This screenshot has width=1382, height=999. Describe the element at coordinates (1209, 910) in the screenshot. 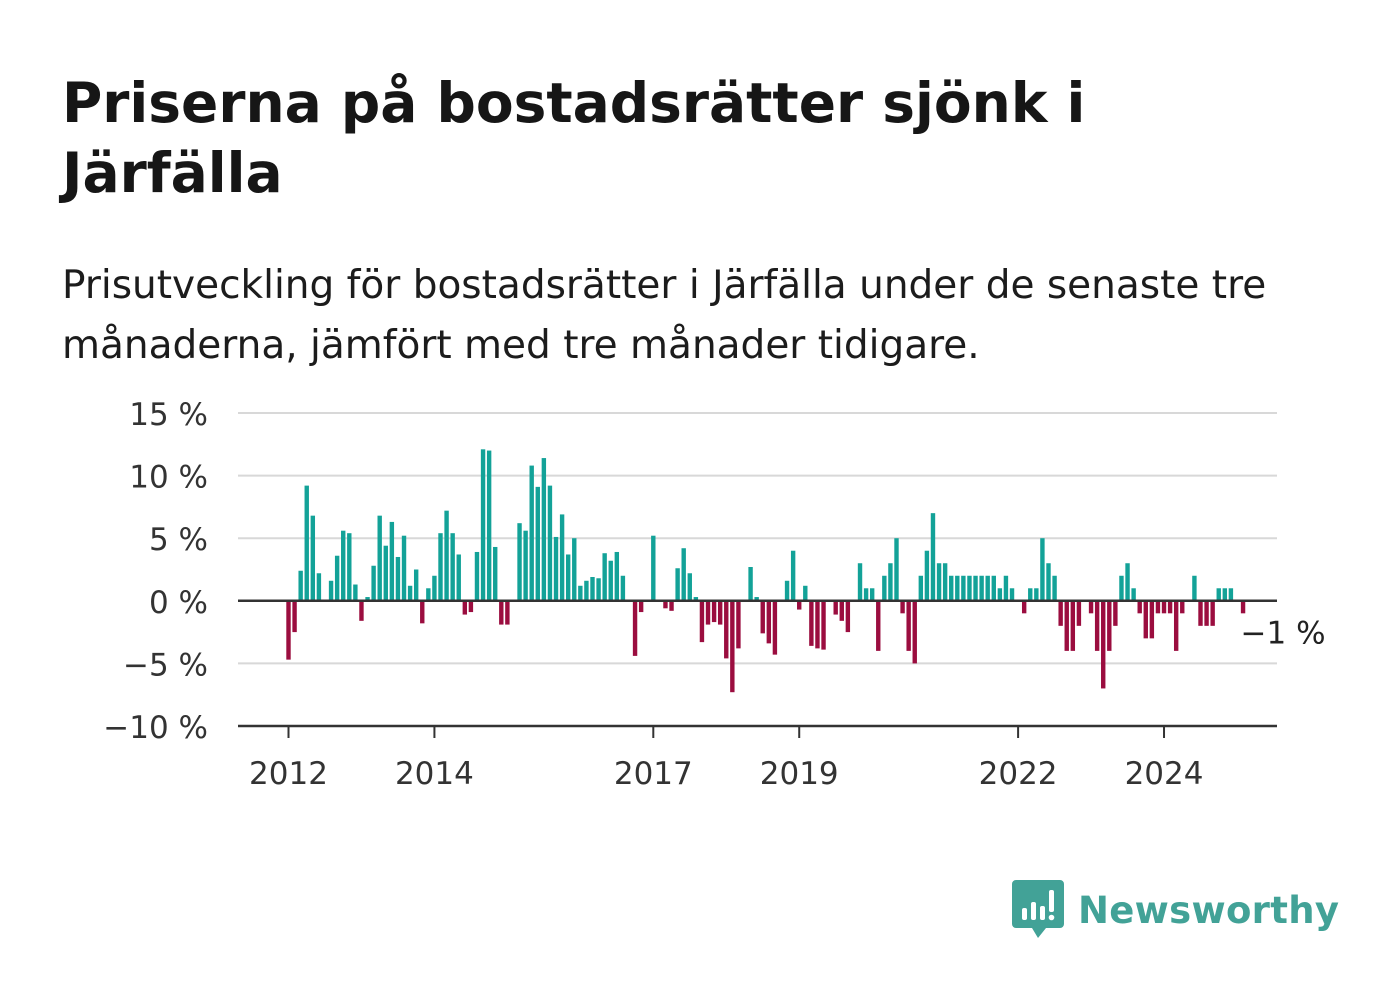

I see `brand-name: Newsworthy` at that location.